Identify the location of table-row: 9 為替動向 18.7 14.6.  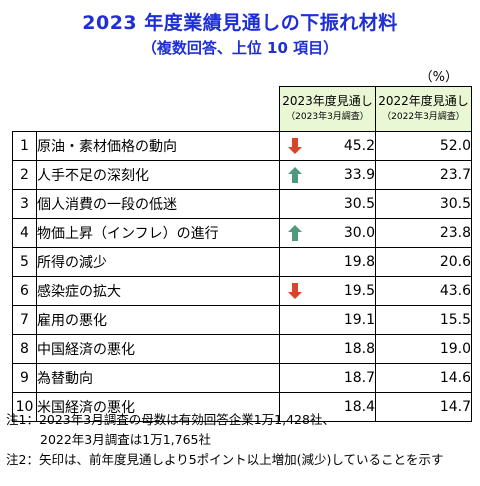
(242, 378).